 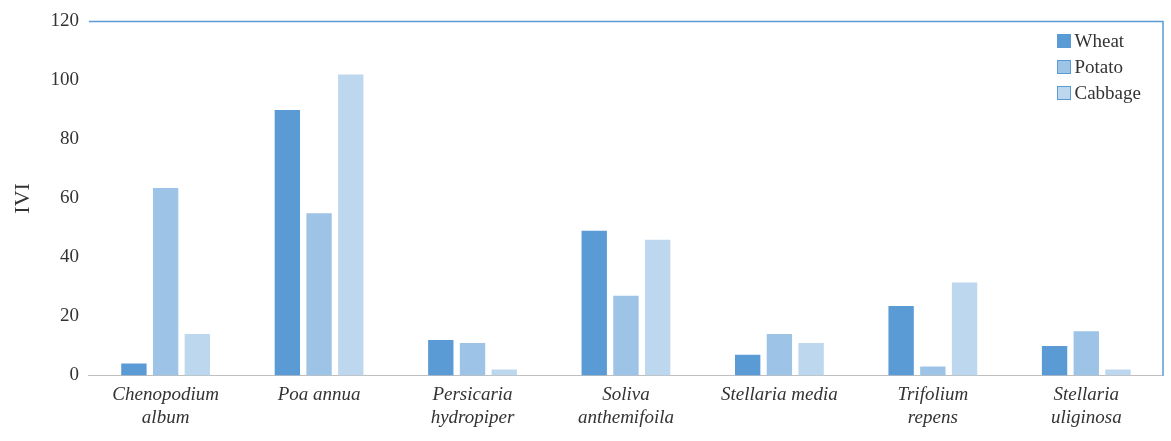 I want to click on y-tick-label: 120, so click(x=64, y=20).